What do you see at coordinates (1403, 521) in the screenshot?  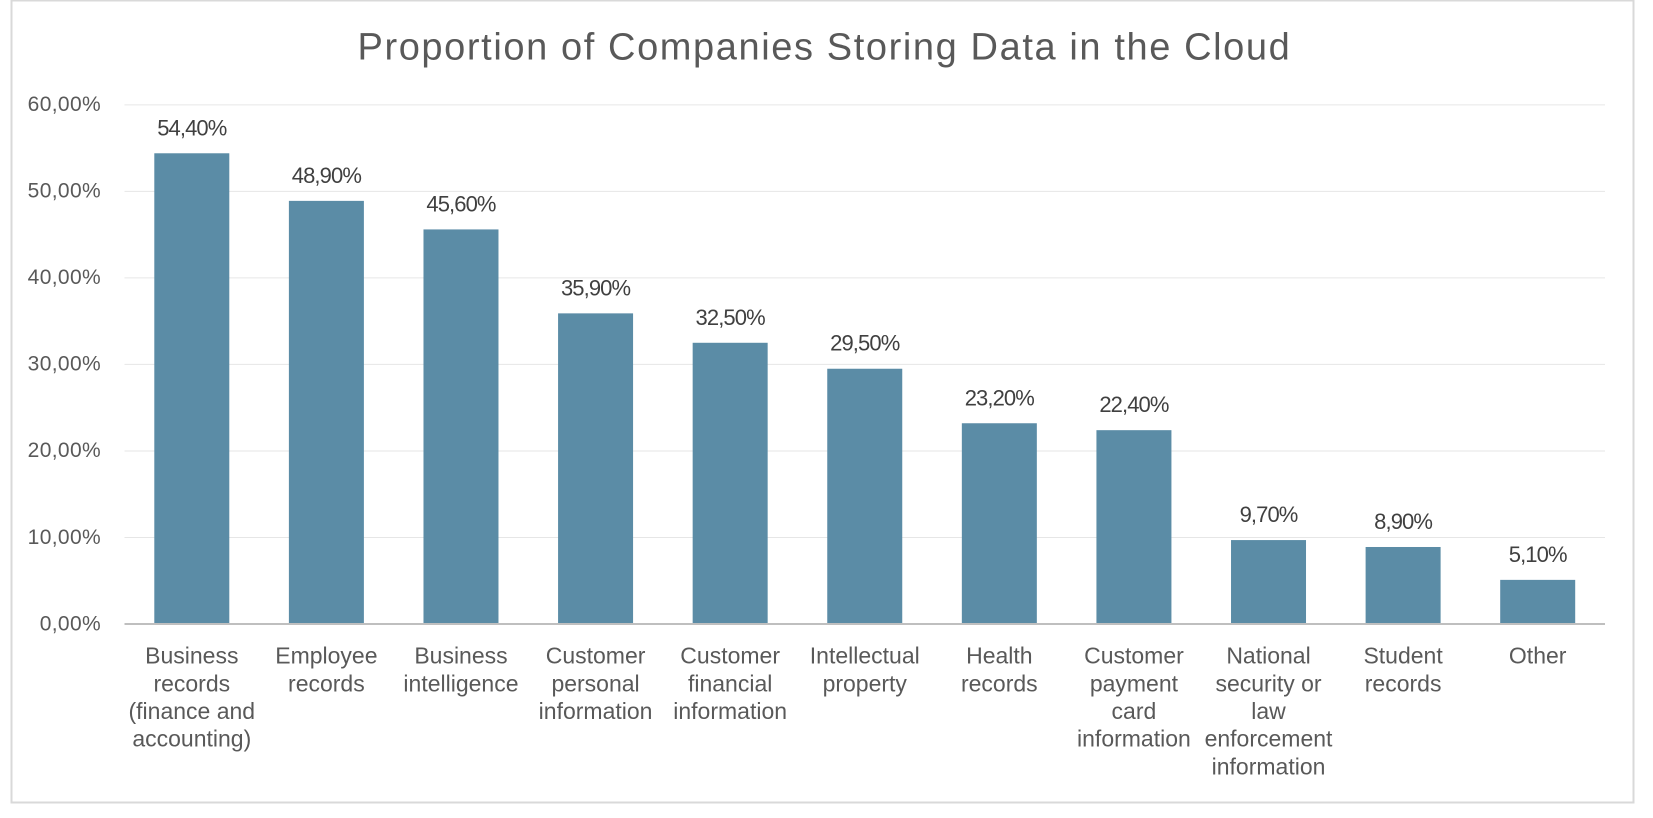 I see `svg-text: 8,90%` at bounding box center [1403, 521].